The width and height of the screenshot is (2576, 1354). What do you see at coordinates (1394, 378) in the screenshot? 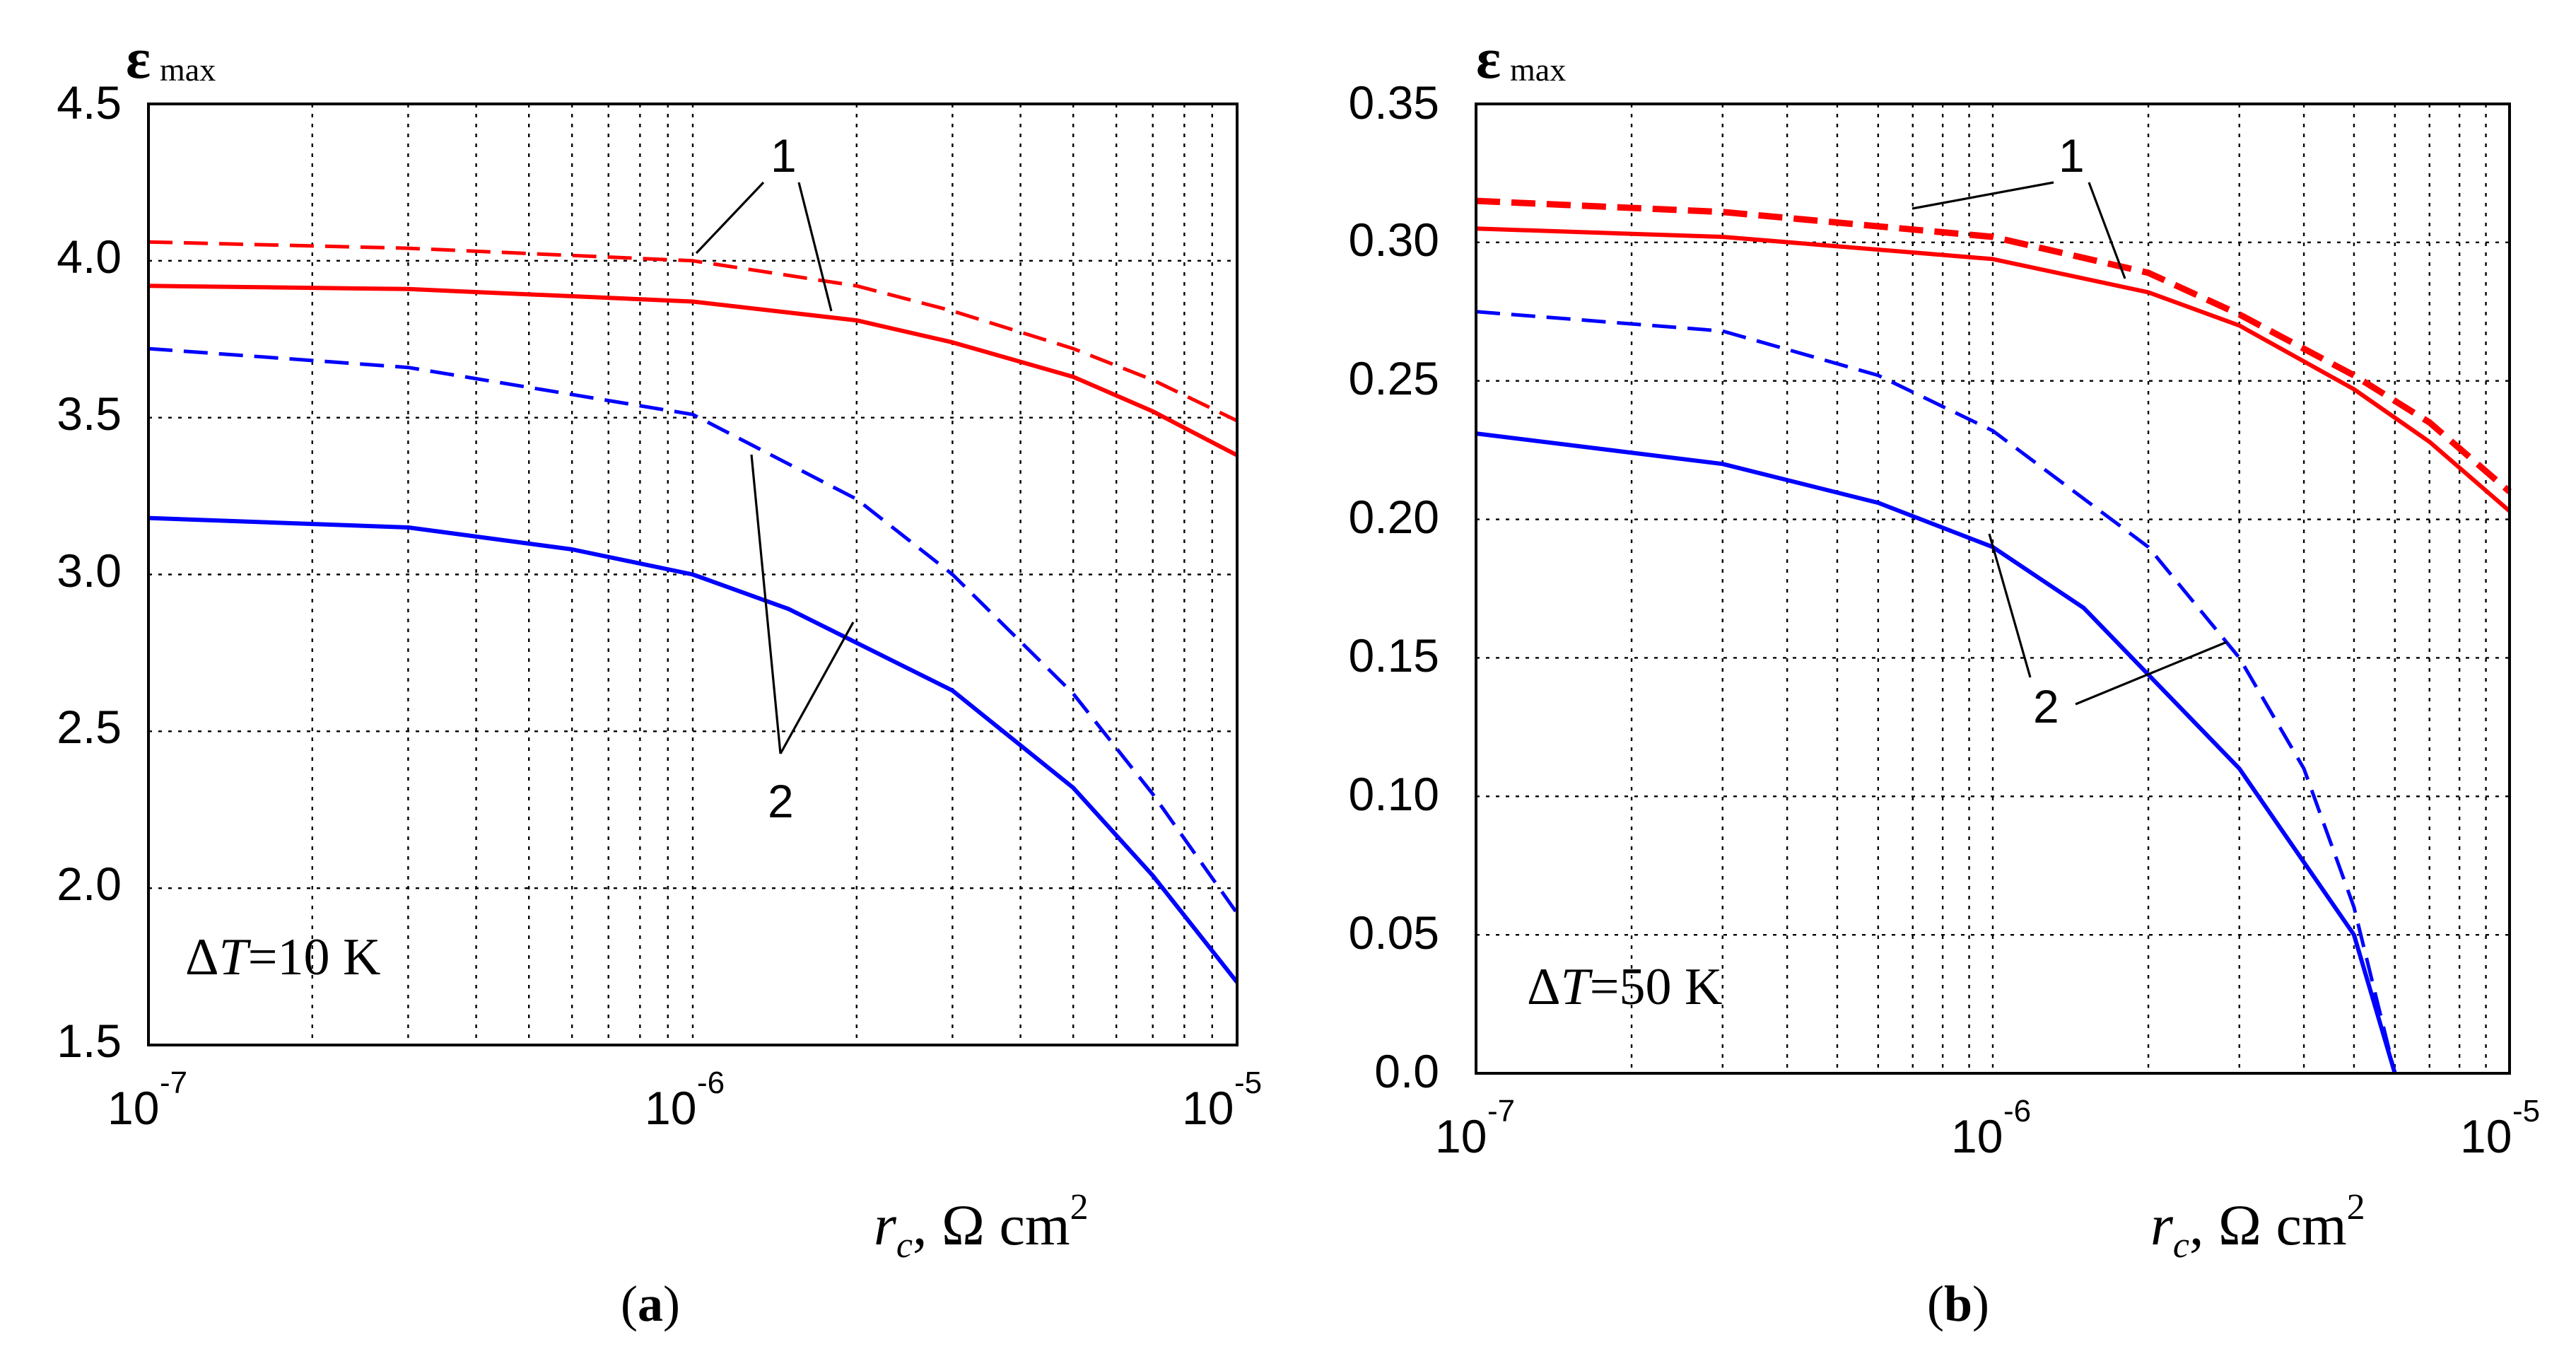
I see `y-tick-label: 0.25` at bounding box center [1394, 378].